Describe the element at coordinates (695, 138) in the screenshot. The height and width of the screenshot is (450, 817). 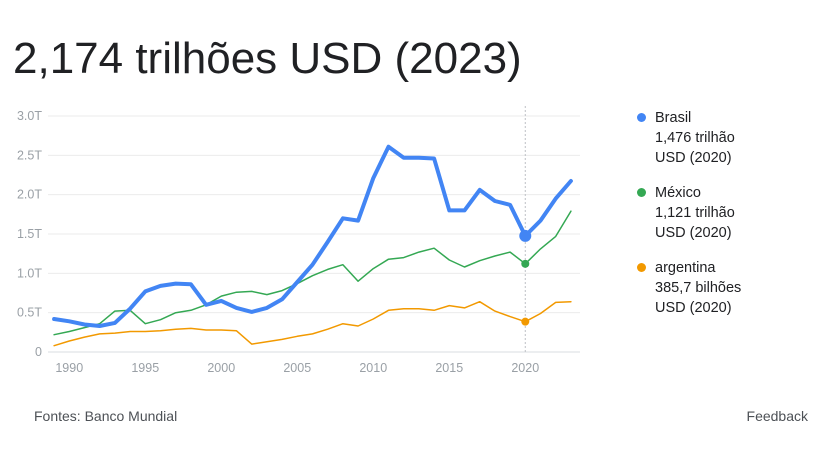
I see `legend-value: 1,476 trilhão` at that location.